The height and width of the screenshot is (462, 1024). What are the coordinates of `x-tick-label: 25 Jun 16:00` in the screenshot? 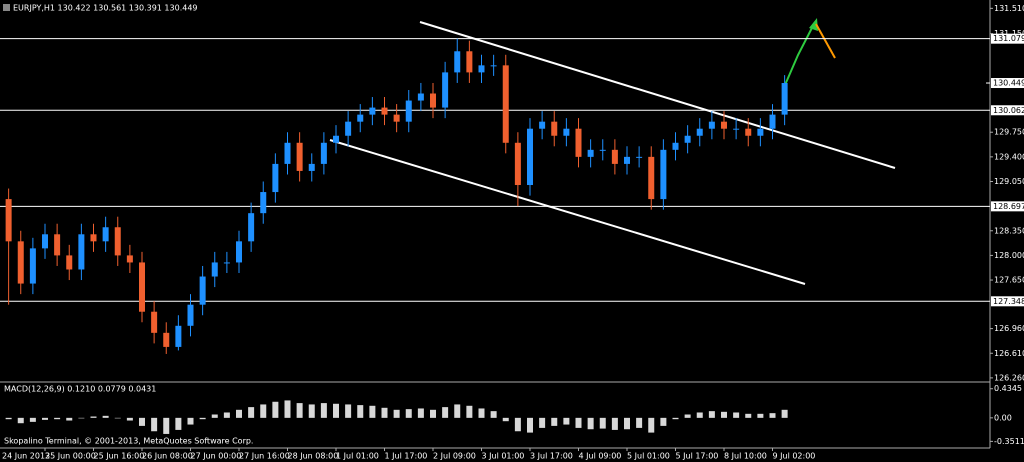 It's located at (119, 456).